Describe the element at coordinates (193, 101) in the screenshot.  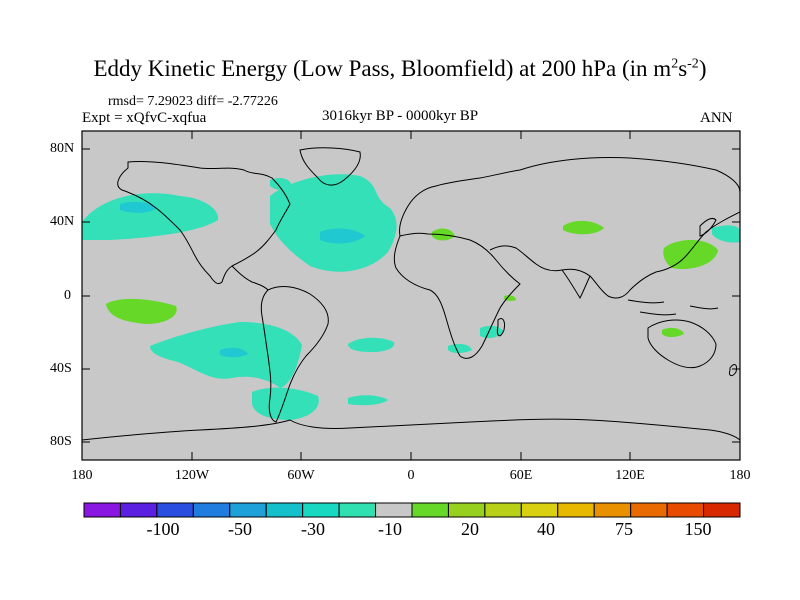
I see `stats-text: rmsd= 7.29023 diff= -2.77226` at that location.